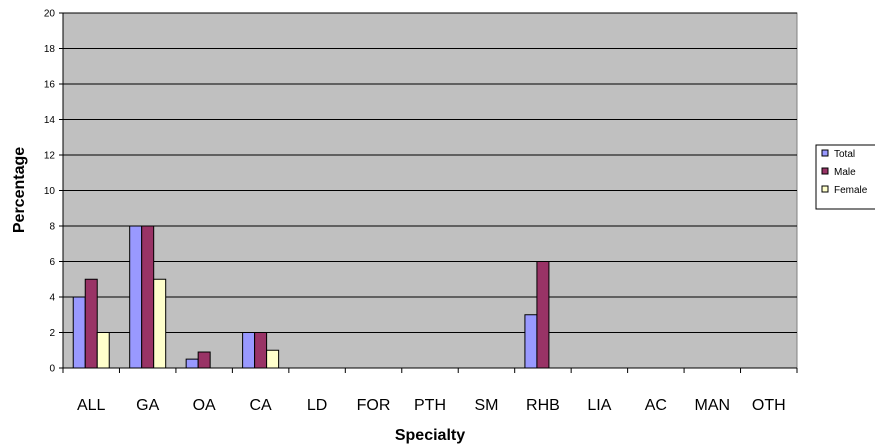  Describe the element at coordinates (52, 227) in the screenshot. I see `y-tick-label: 8` at that location.